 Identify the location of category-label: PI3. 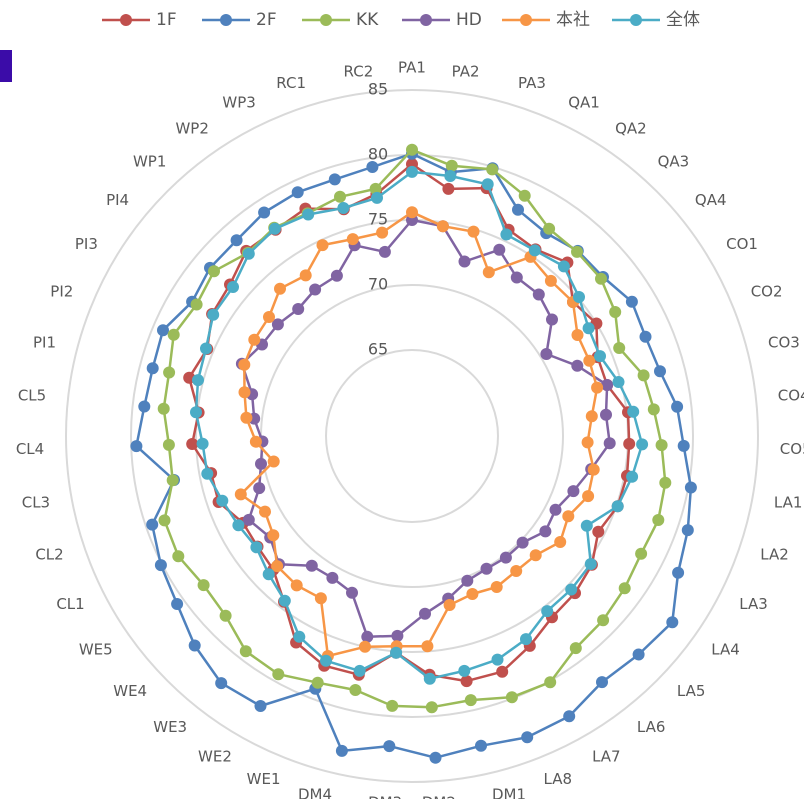
(86, 244).